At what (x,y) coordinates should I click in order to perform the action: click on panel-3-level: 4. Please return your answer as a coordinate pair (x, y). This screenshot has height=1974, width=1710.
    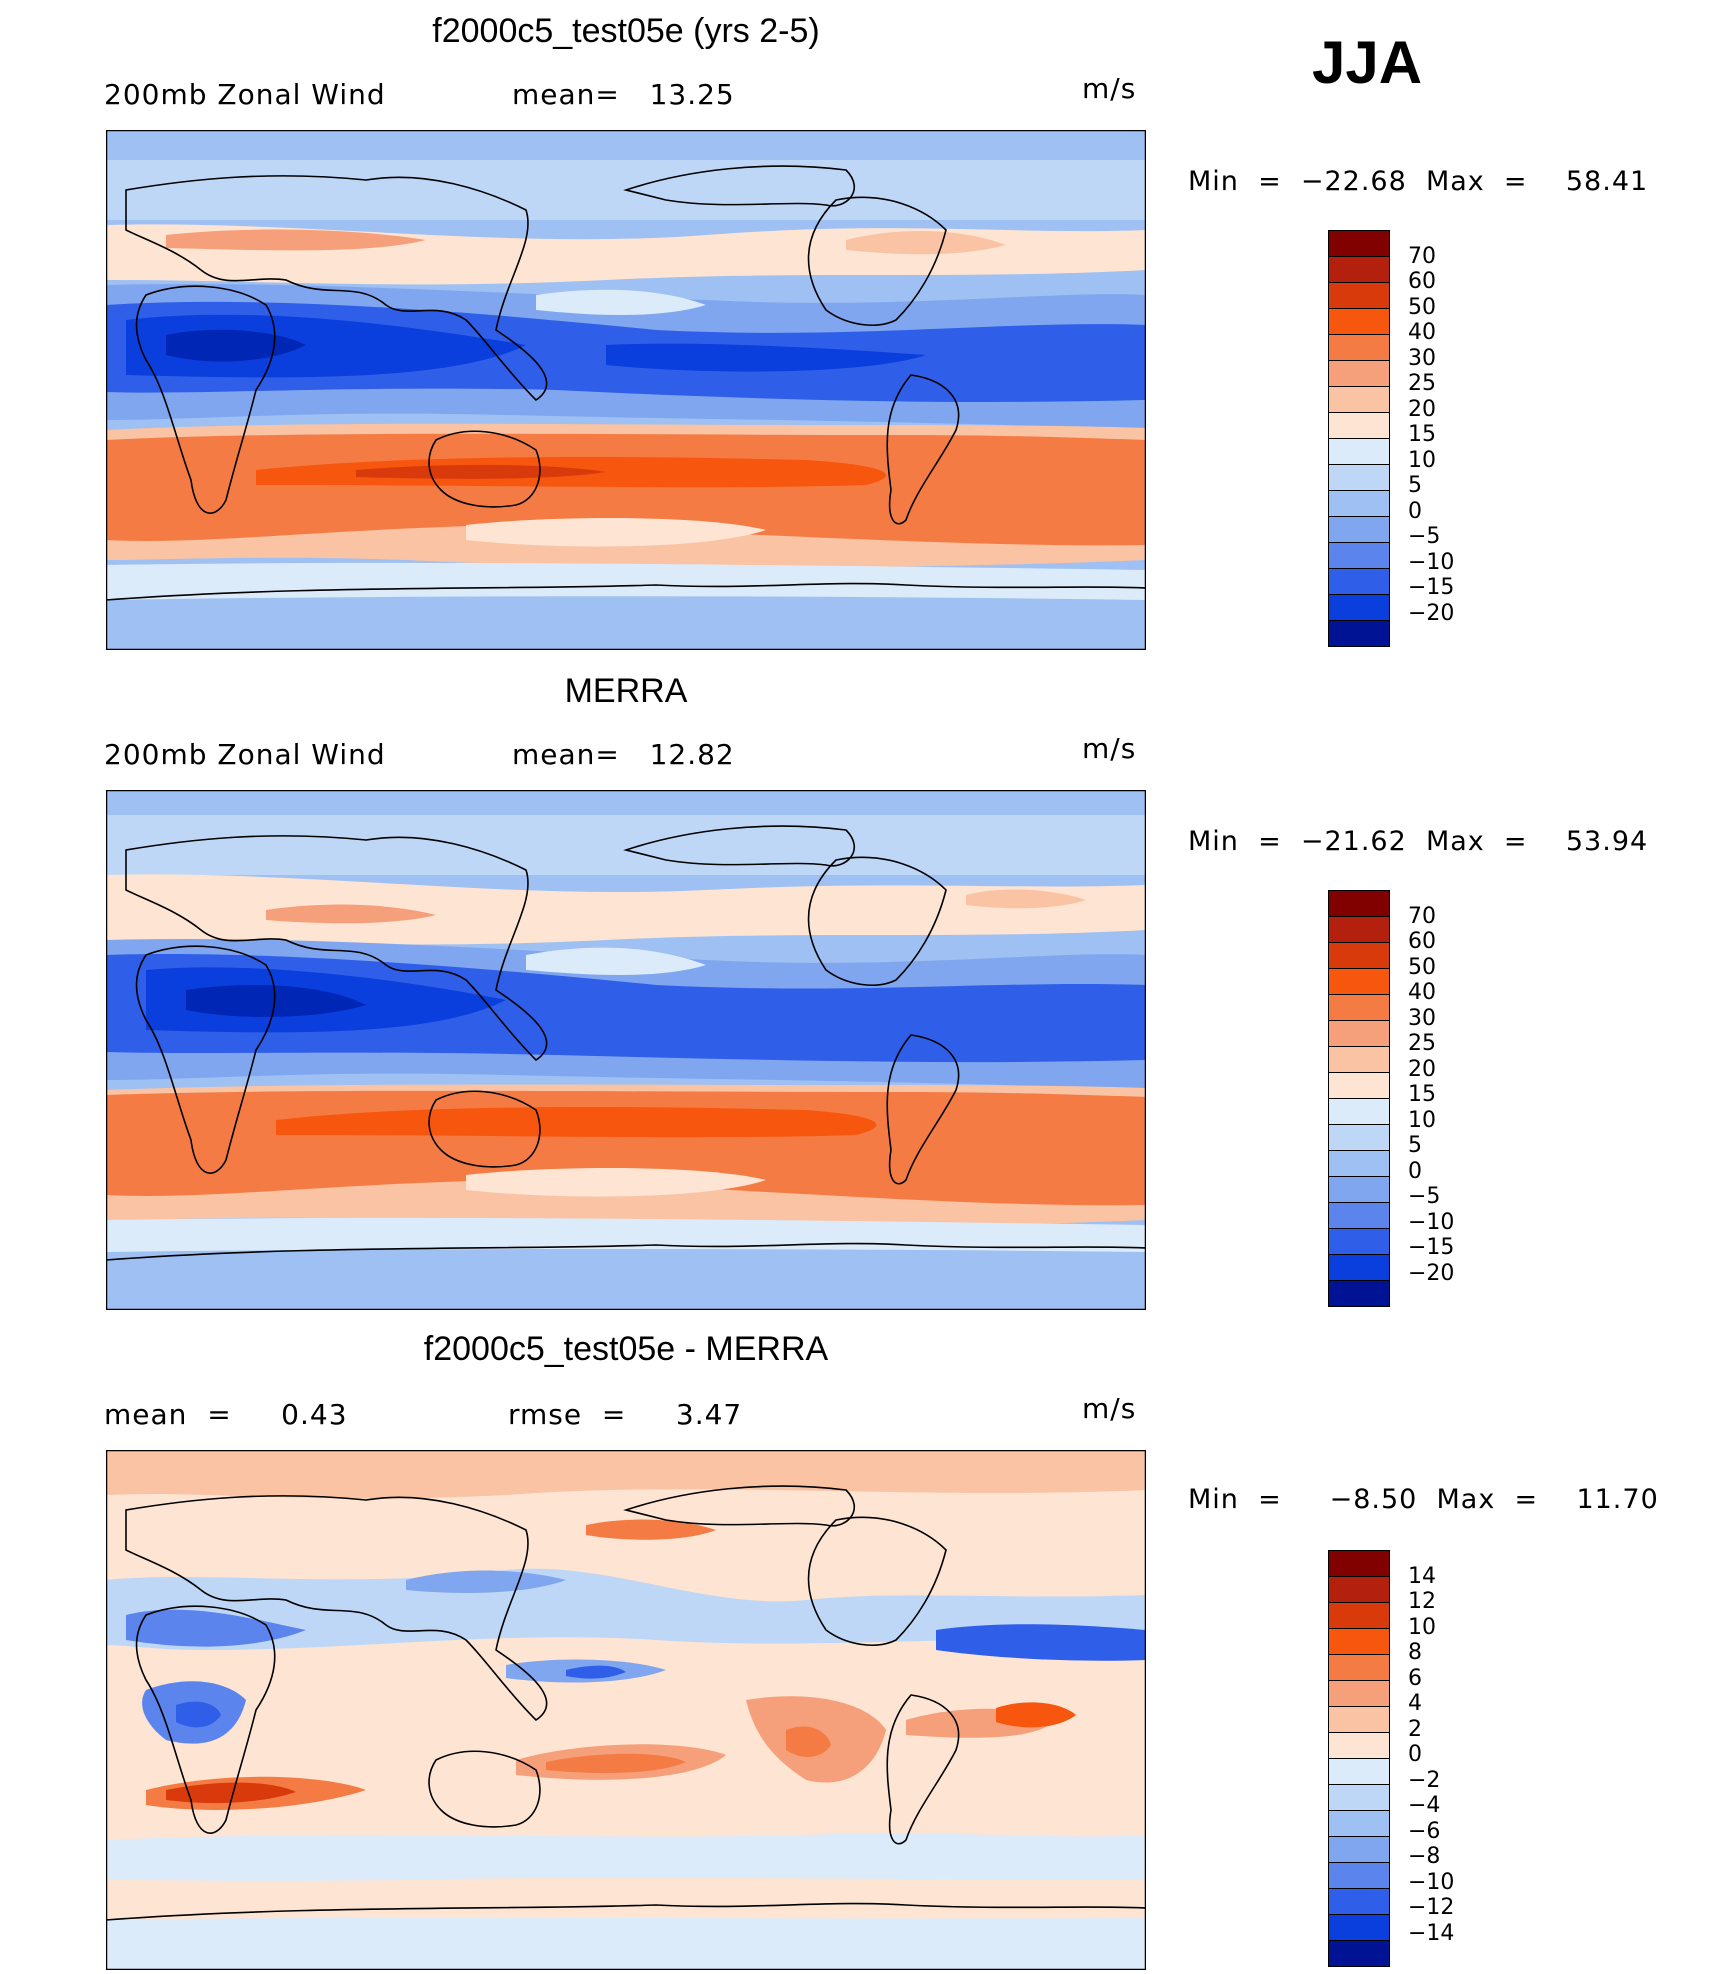
    Looking at the image, I should click on (1415, 1703).